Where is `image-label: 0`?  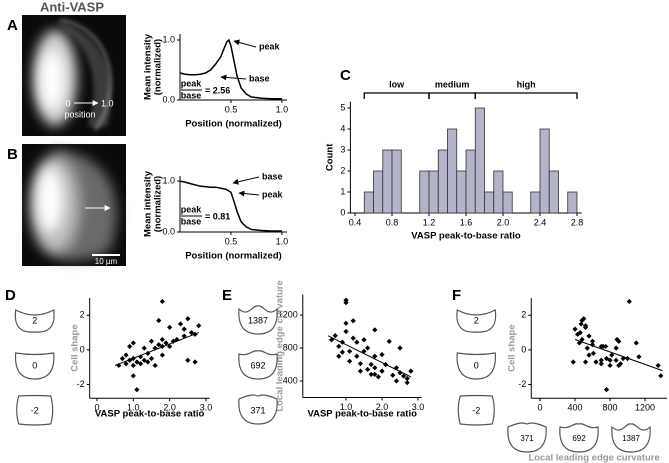 image-label: 0 is located at coordinates (67, 103).